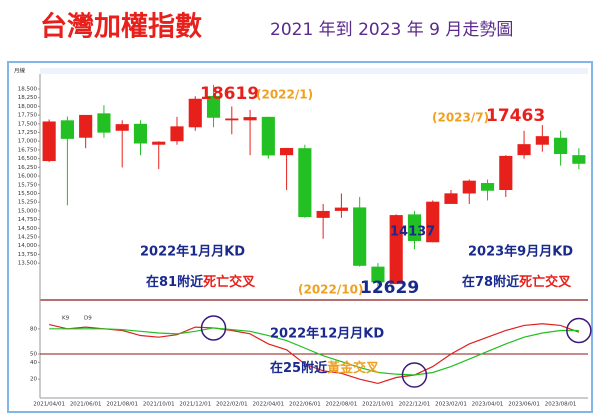  I want to click on y-tick-label: 14,000, so click(28, 246).